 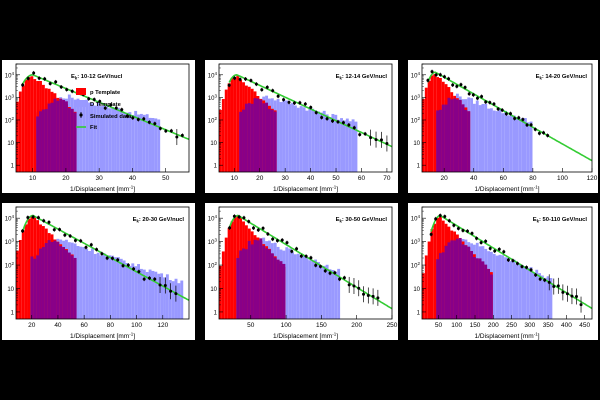 What do you see at coordinates (286, 178) in the screenshot?
I see `x-tick-label: 30` at bounding box center [286, 178].